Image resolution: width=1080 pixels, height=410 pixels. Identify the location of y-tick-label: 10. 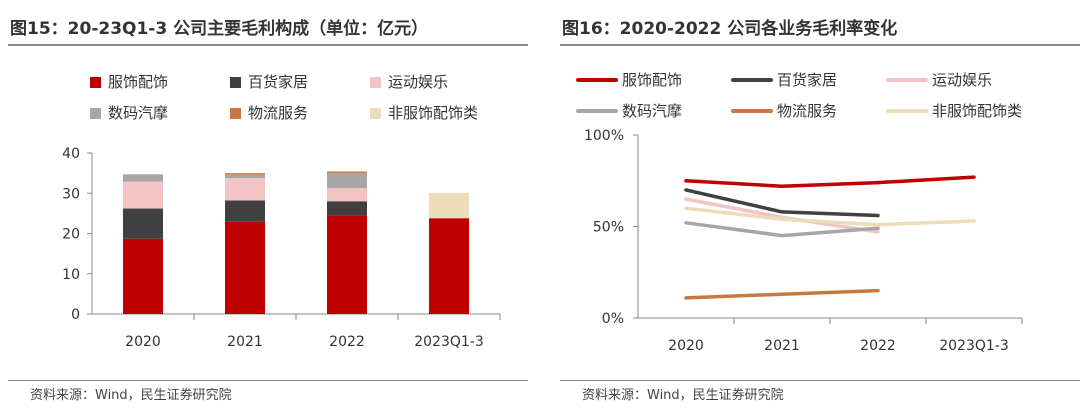
(71, 275).